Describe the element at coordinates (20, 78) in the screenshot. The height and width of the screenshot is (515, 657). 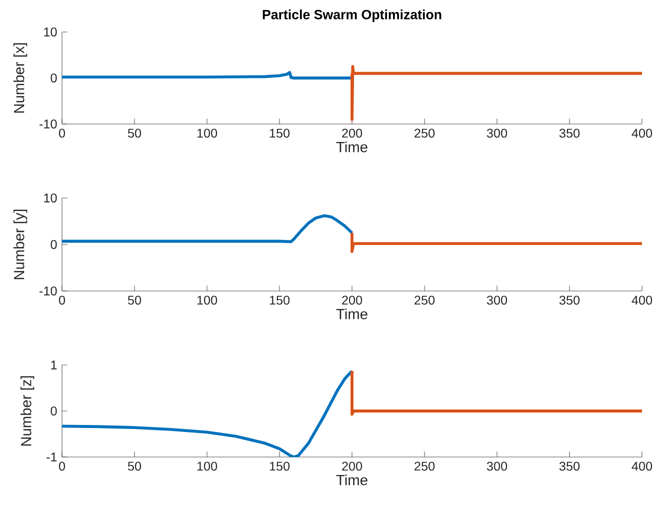
I see `y-axis-title: Number [x]` at that location.